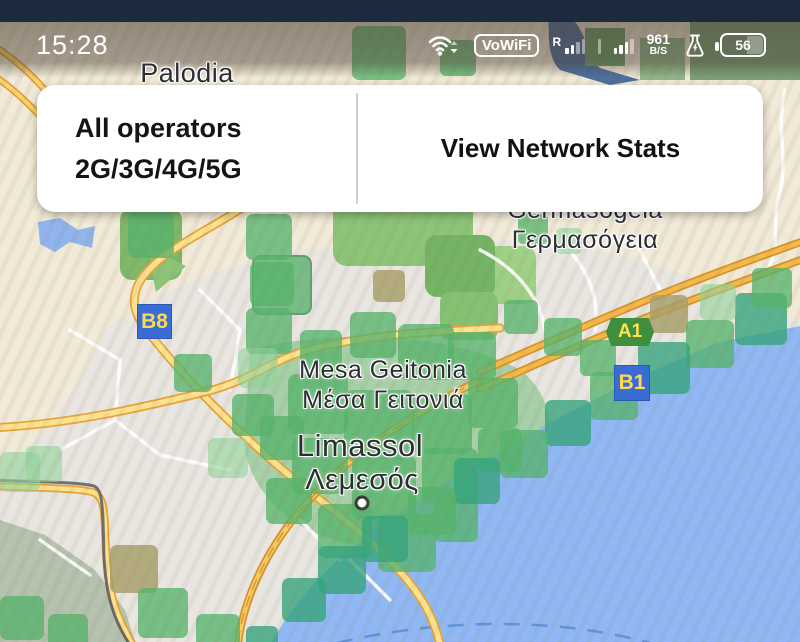 The width and height of the screenshot is (800, 642). Describe the element at coordinates (383, 400) in the screenshot. I see `map-label-mesa-geitonia-el: Μέσα Γειτονιά` at that location.